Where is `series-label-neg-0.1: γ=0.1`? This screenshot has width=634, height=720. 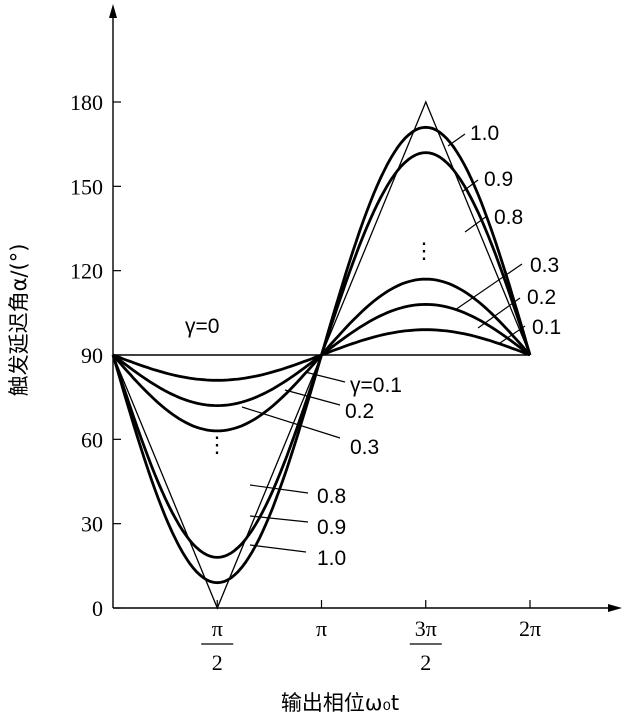 series-label-neg-0.1: γ=0.1 is located at coordinates (376, 385).